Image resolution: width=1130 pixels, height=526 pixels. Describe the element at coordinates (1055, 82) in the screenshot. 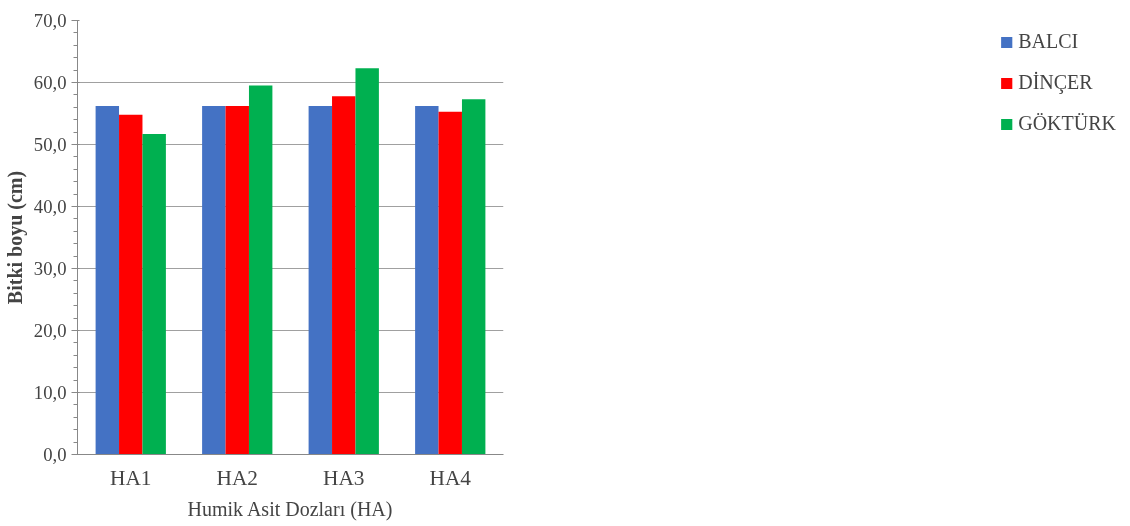

I see `legend-label: DİNÇER` at that location.